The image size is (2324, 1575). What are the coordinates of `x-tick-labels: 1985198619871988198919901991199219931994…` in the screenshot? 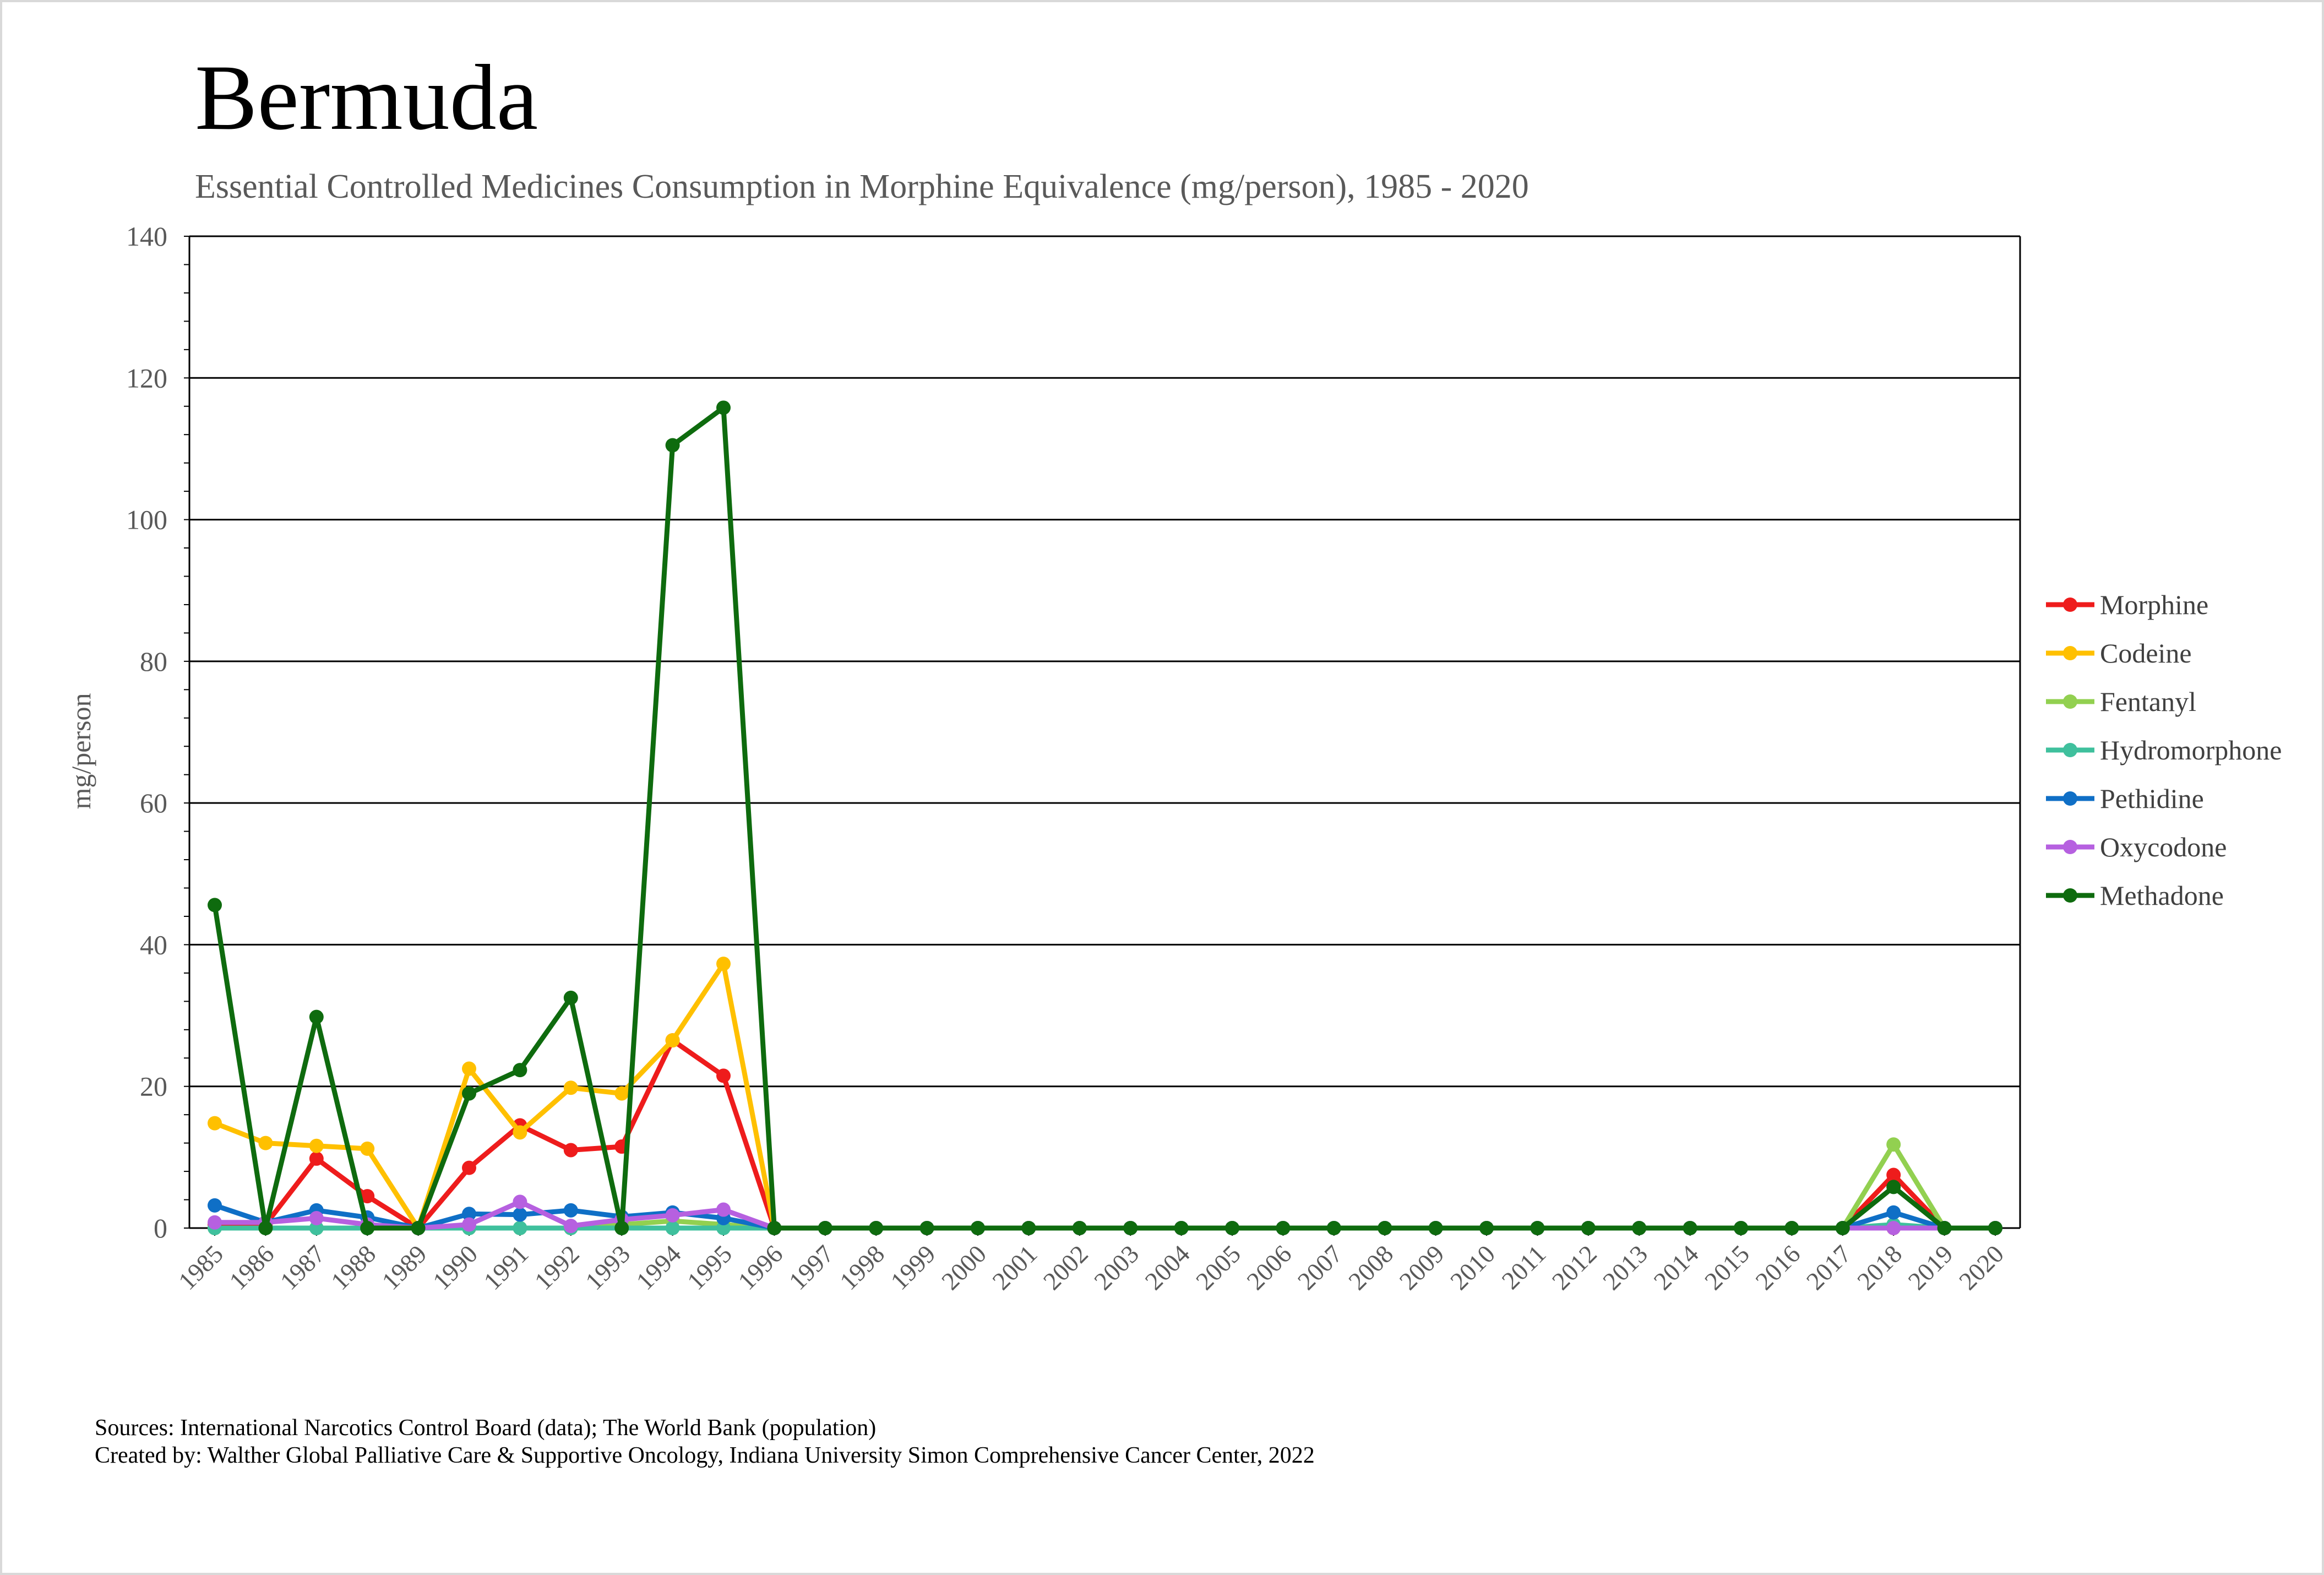 It's located at (1091, 1268).